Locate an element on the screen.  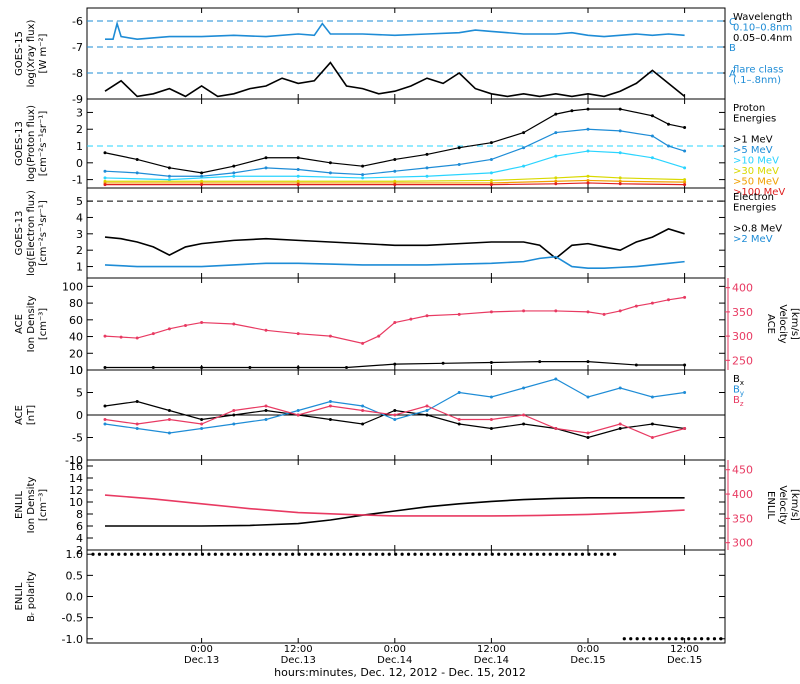
y-tick-label: 5 is located at coordinates (79, 393).